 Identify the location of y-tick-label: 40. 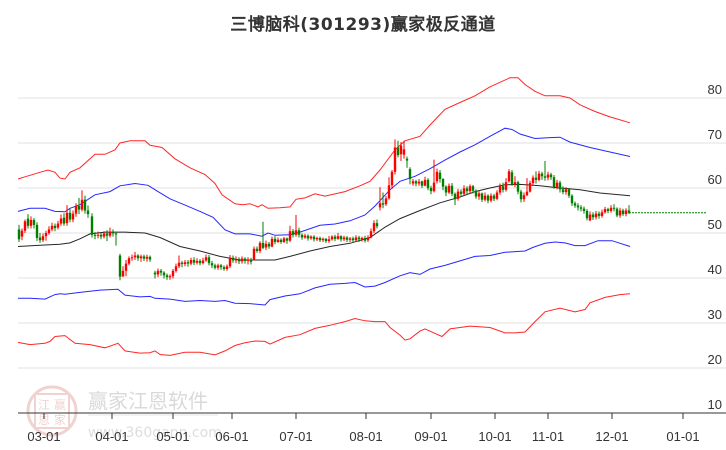
(715, 269).